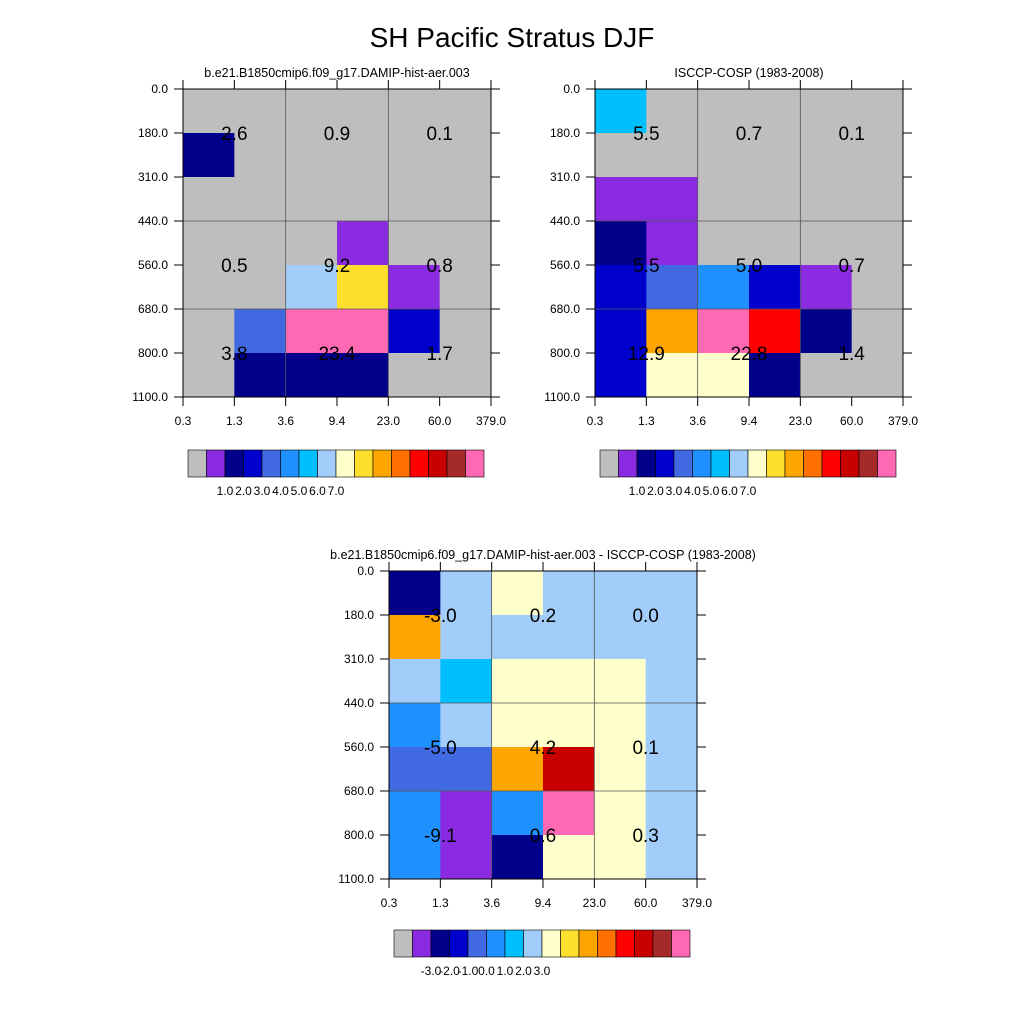 This screenshot has width=1024, height=1024. Describe the element at coordinates (748, 73) in the screenshot. I see `panel-title: ISCCP-COSP (1983-2008)` at that location.